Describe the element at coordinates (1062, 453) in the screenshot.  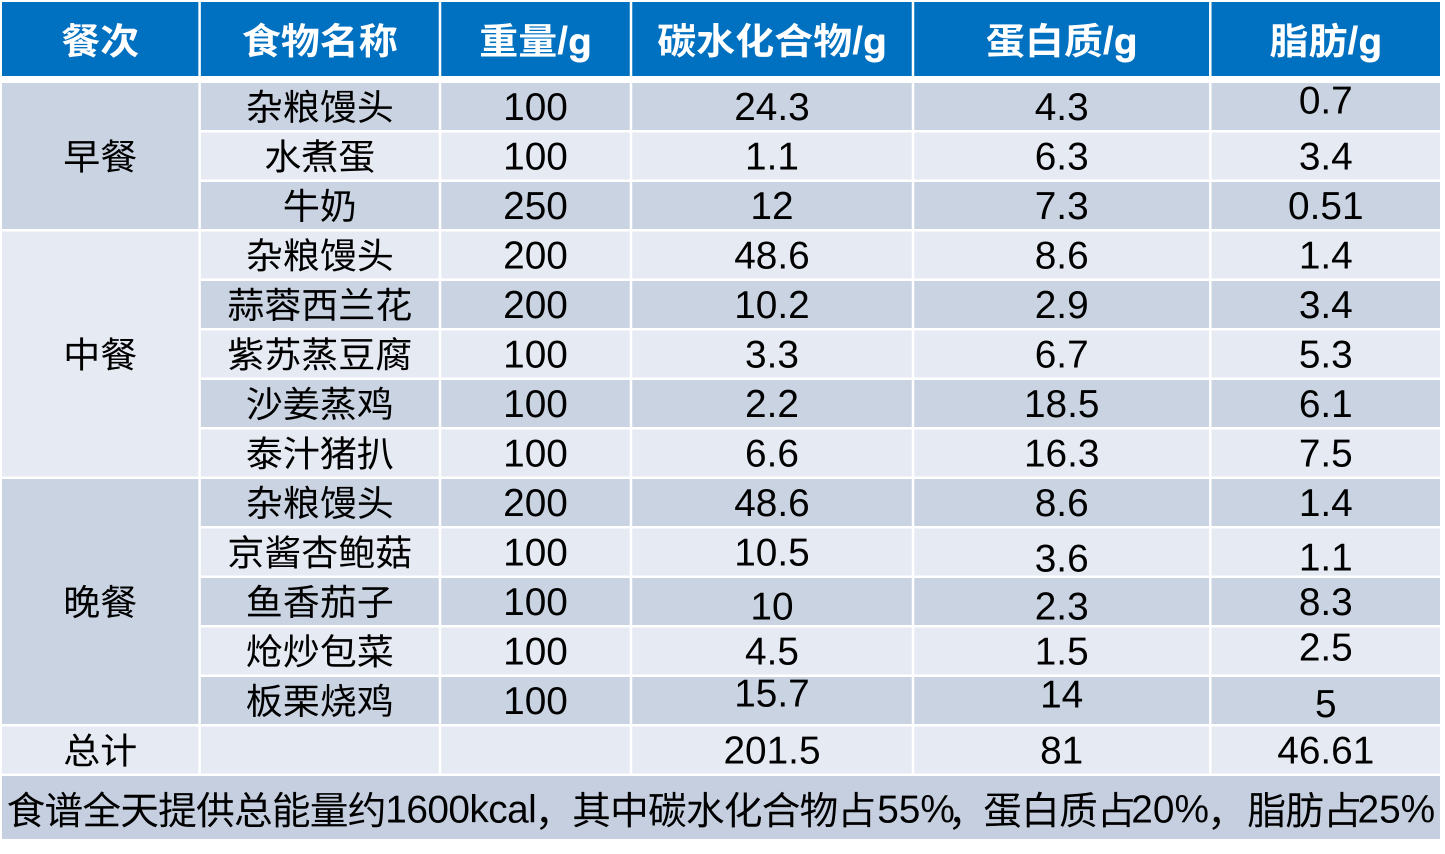
I see `svg-text: 16.3` at that location.